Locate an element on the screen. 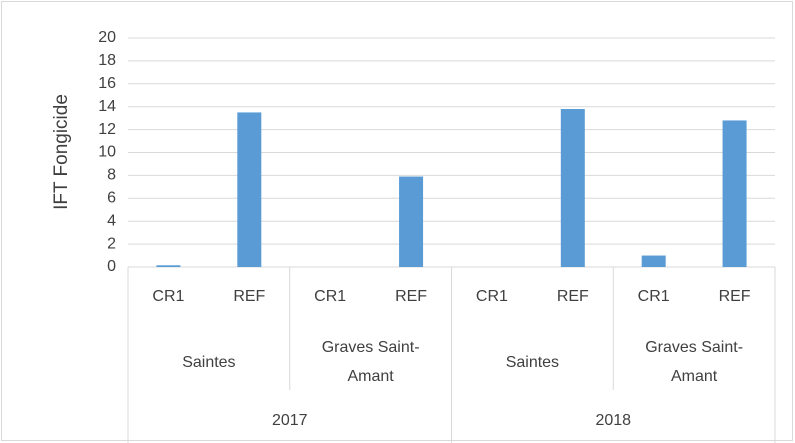 Image resolution: width=795 pixels, height=443 pixels. year-label: 2018 is located at coordinates (614, 420).